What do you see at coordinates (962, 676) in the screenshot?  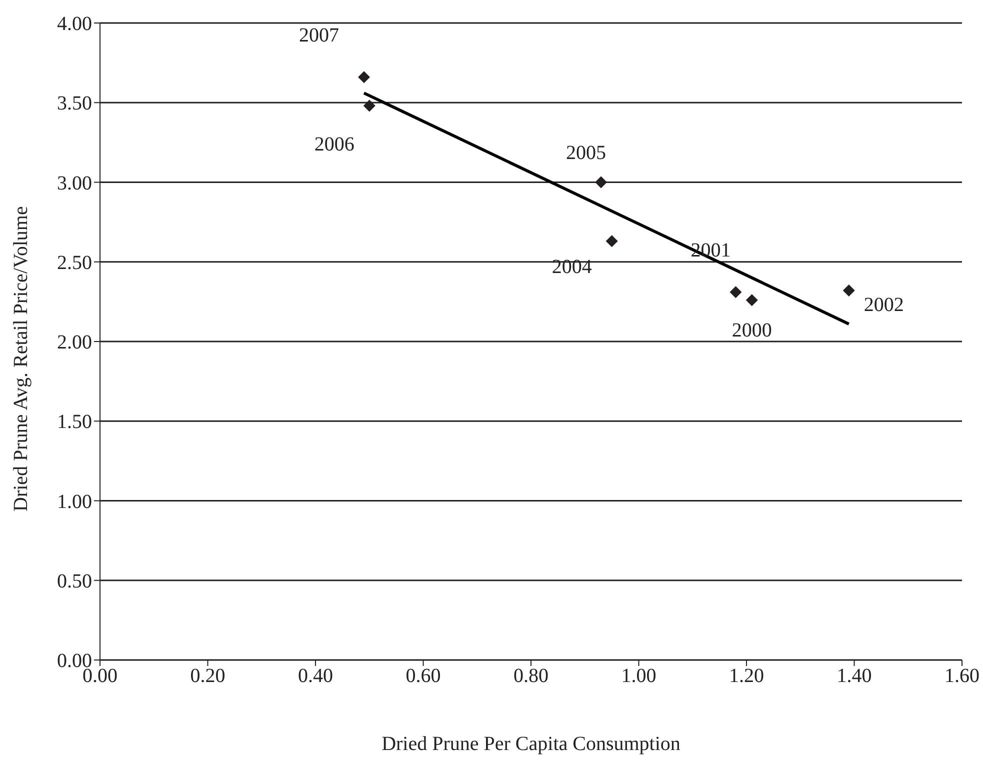 I see `x-tick-label: 1.60` at bounding box center [962, 676].